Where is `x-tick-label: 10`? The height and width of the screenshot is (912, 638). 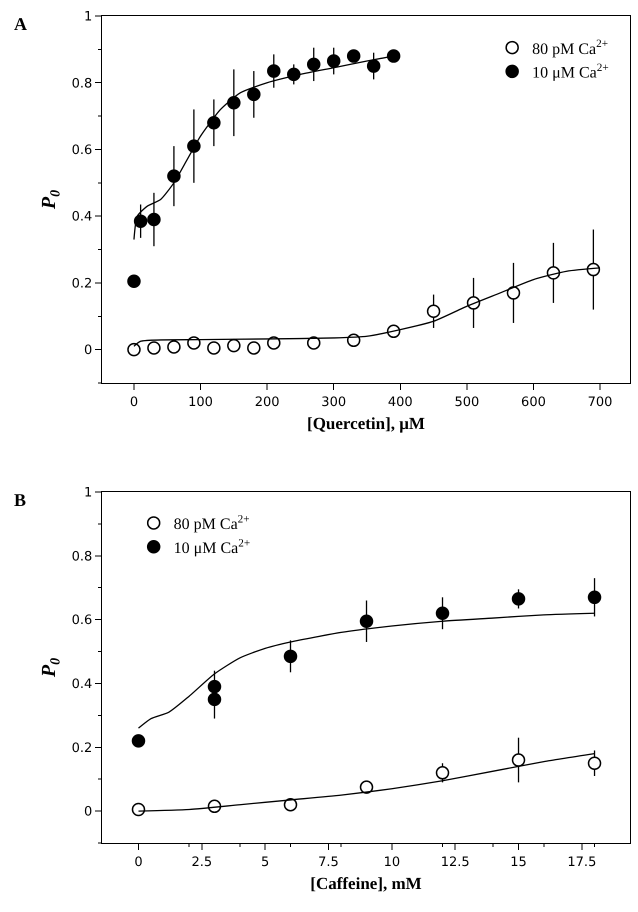
x-tick-label: 10 is located at coordinates (392, 862).